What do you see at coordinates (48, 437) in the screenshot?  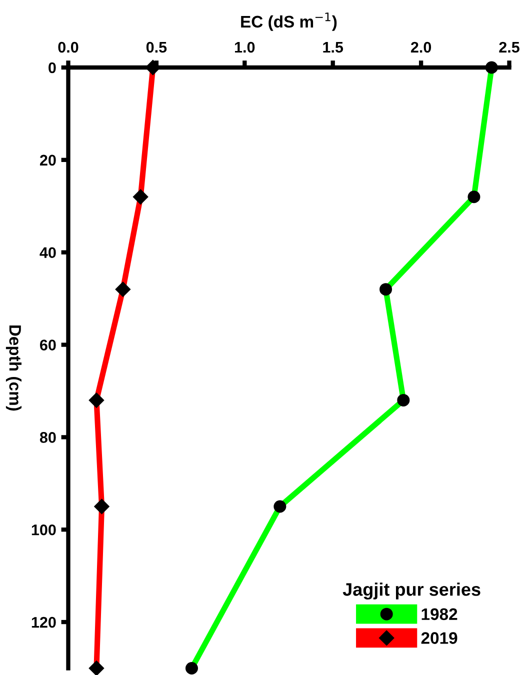 I see `y-tick-label: 80` at bounding box center [48, 437].